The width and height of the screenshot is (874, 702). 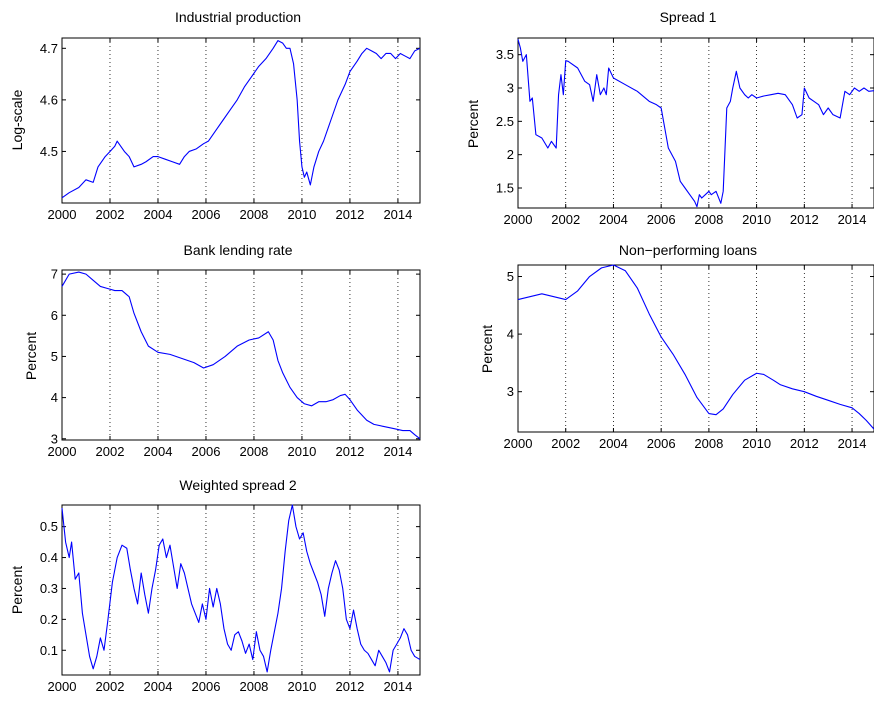 I want to click on y-tick-label: 4.7, so click(x=49, y=48).